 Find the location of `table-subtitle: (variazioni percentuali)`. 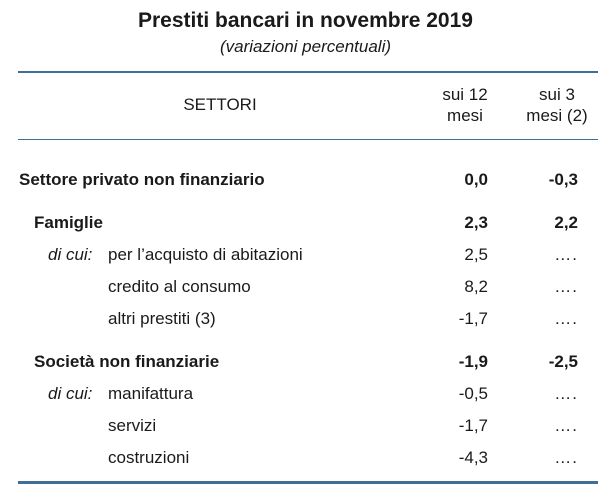

table-subtitle: (variazioni percentuali) is located at coordinates (305, 46).